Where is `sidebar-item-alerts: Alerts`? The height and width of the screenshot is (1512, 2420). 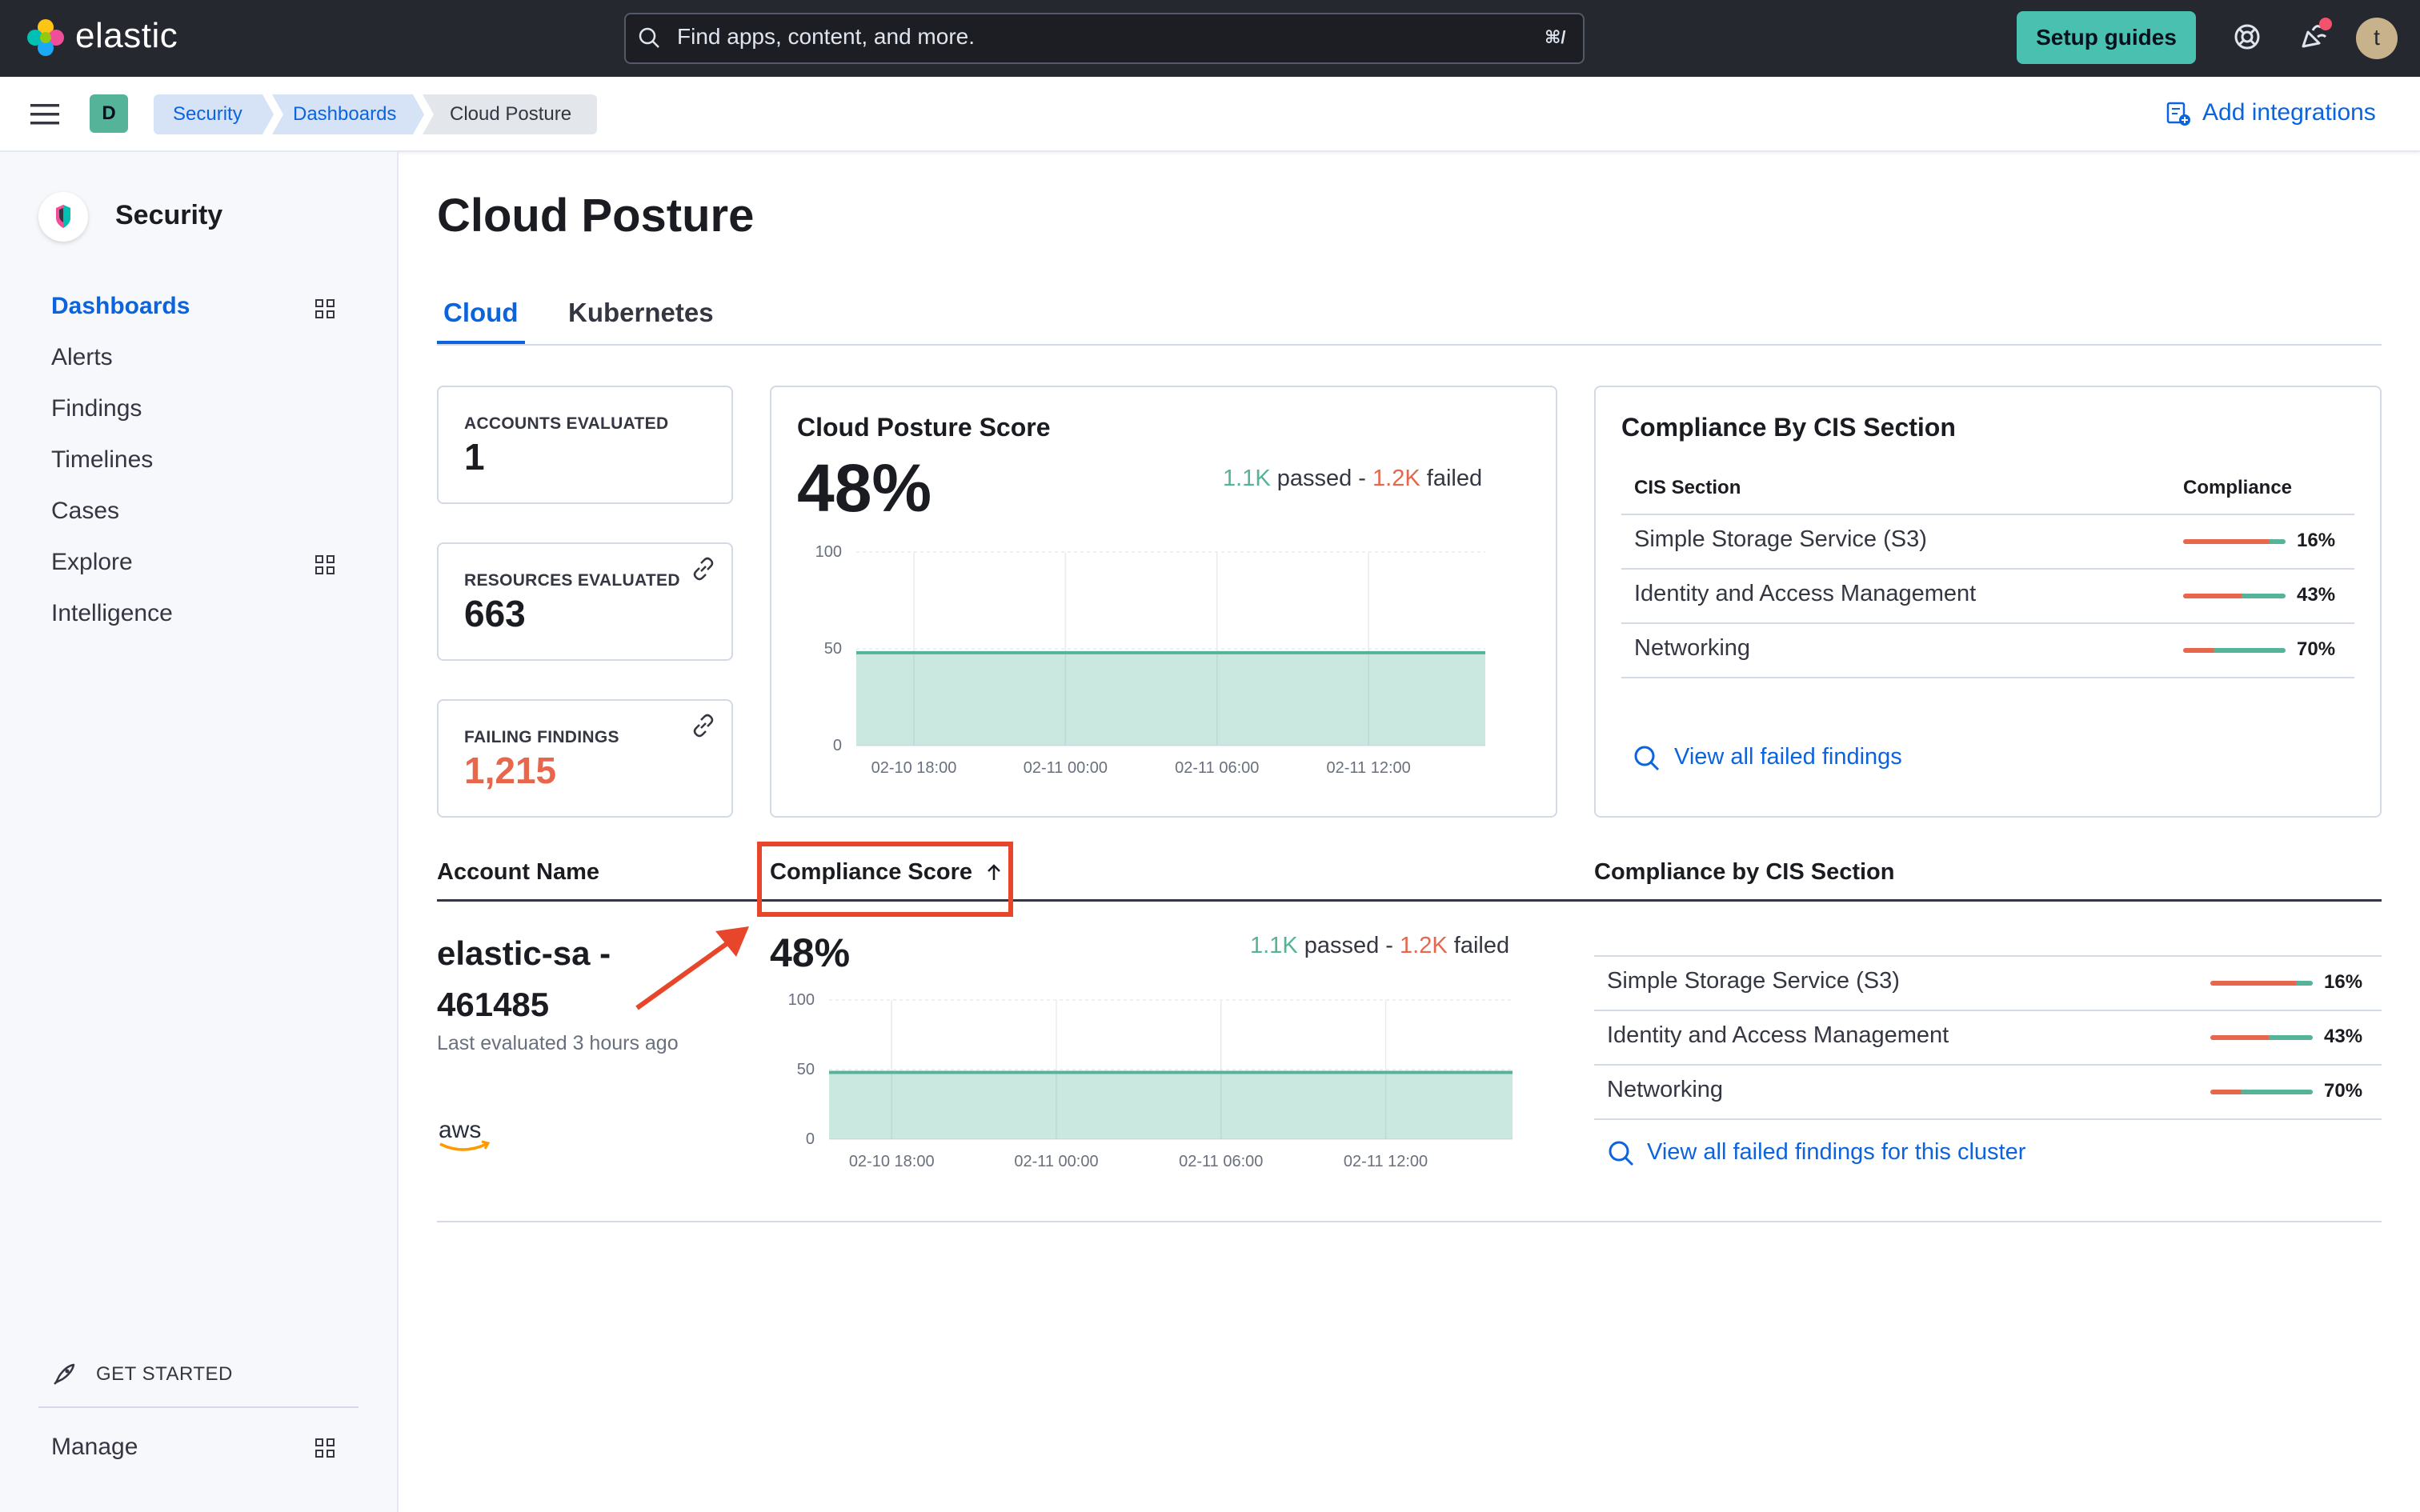
sidebar-item-alerts: Alerts is located at coordinates (82, 357).